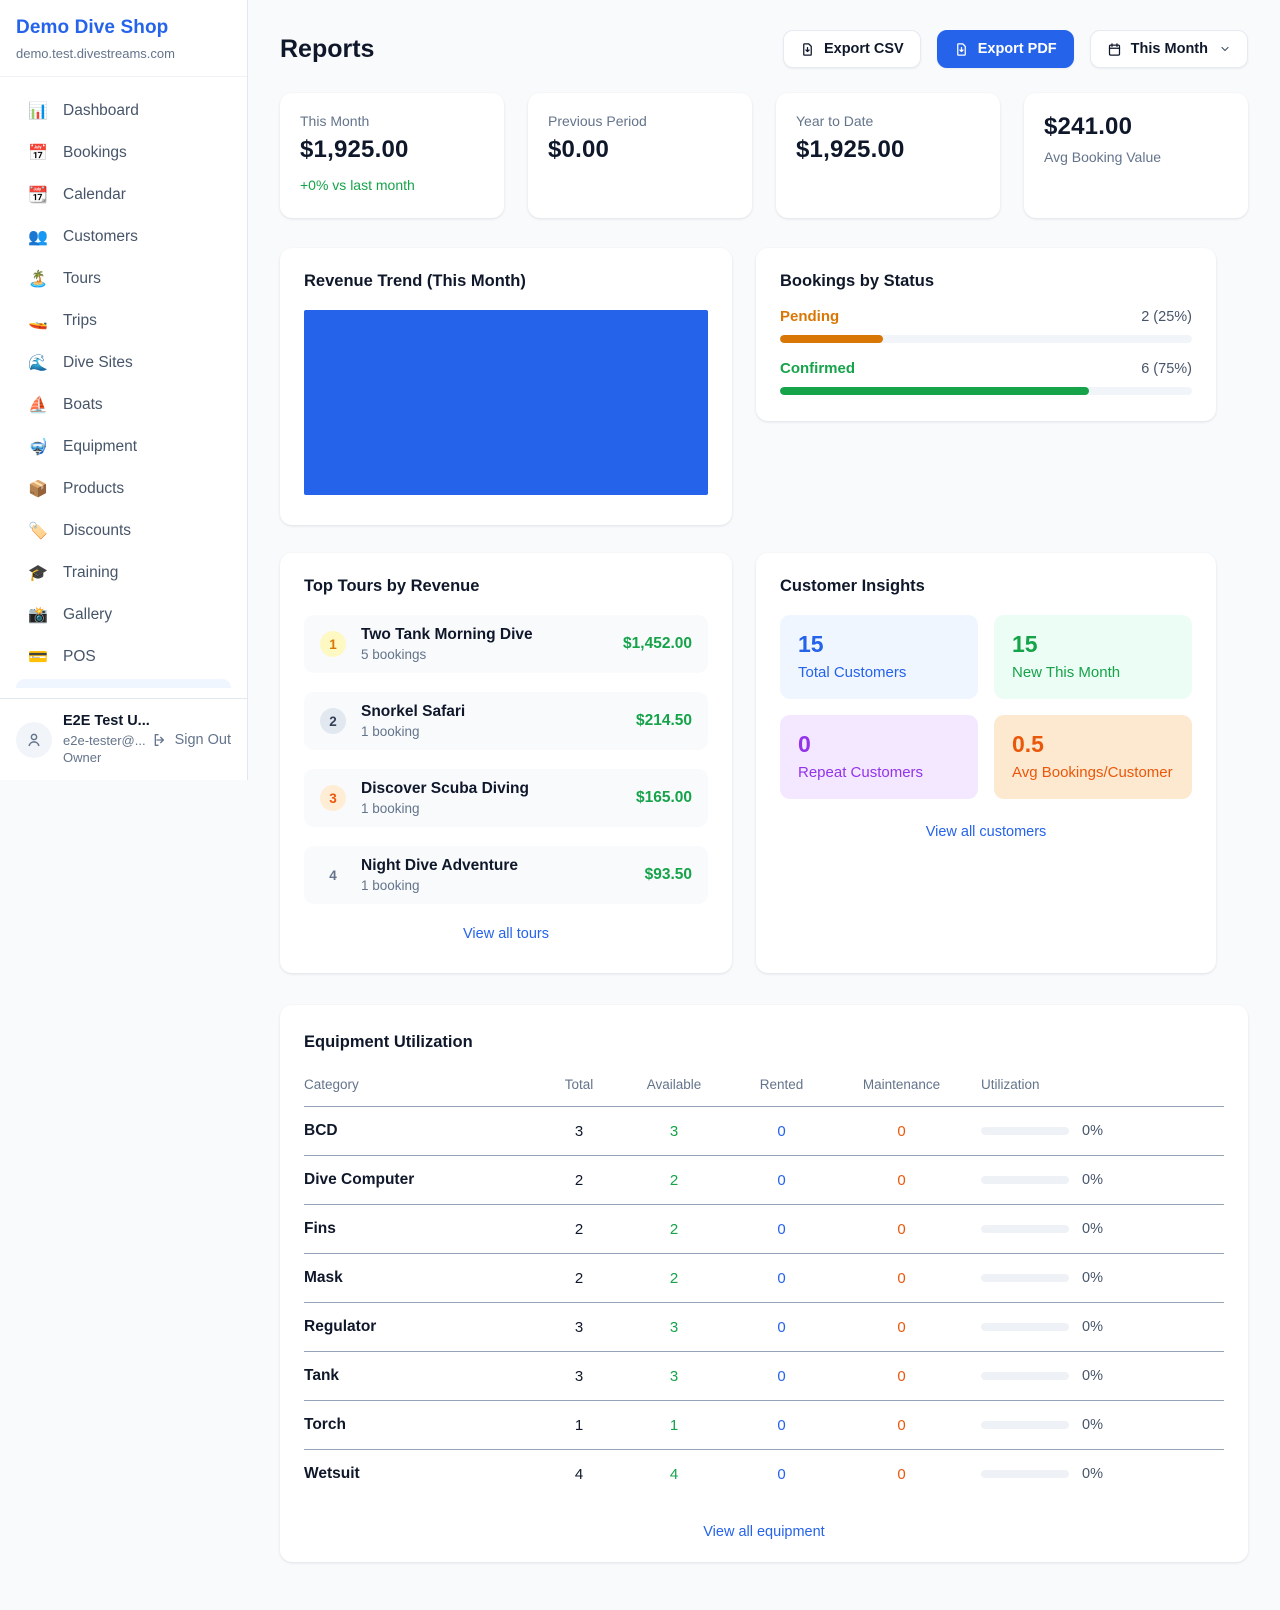 The image size is (1280, 1610). What do you see at coordinates (123, 237) in the screenshot?
I see `sidebar-item-customers: 👥 Customers` at bounding box center [123, 237].